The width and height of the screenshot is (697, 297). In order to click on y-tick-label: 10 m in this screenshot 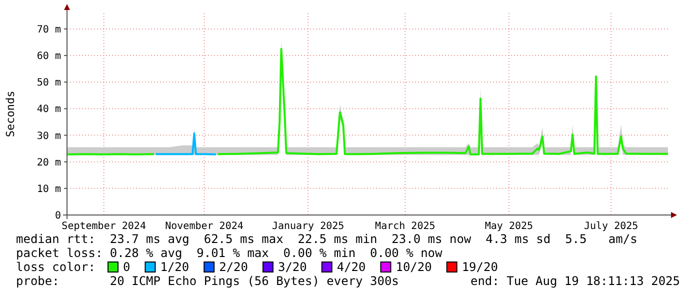, I will do `click(48, 189)`.